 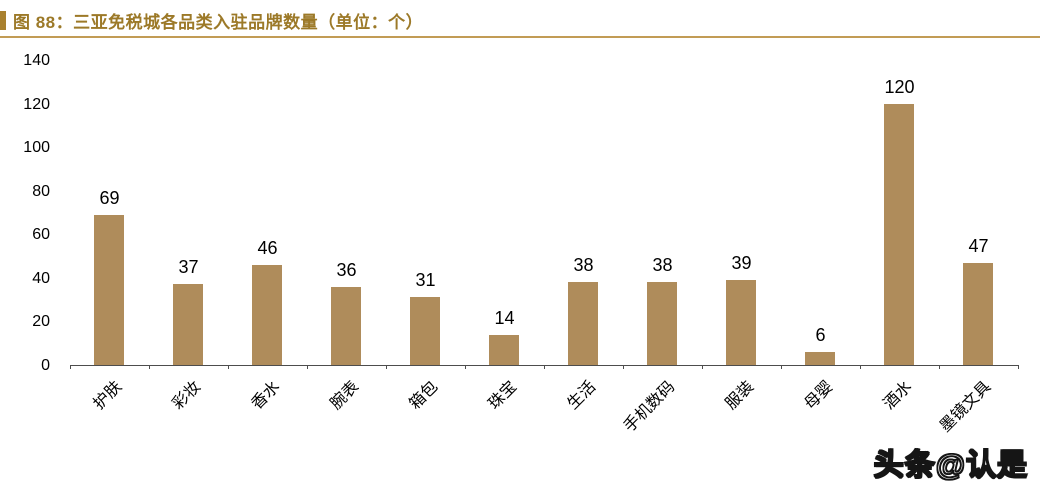 I want to click on bar-group: 31 箱包, so click(x=425, y=236).